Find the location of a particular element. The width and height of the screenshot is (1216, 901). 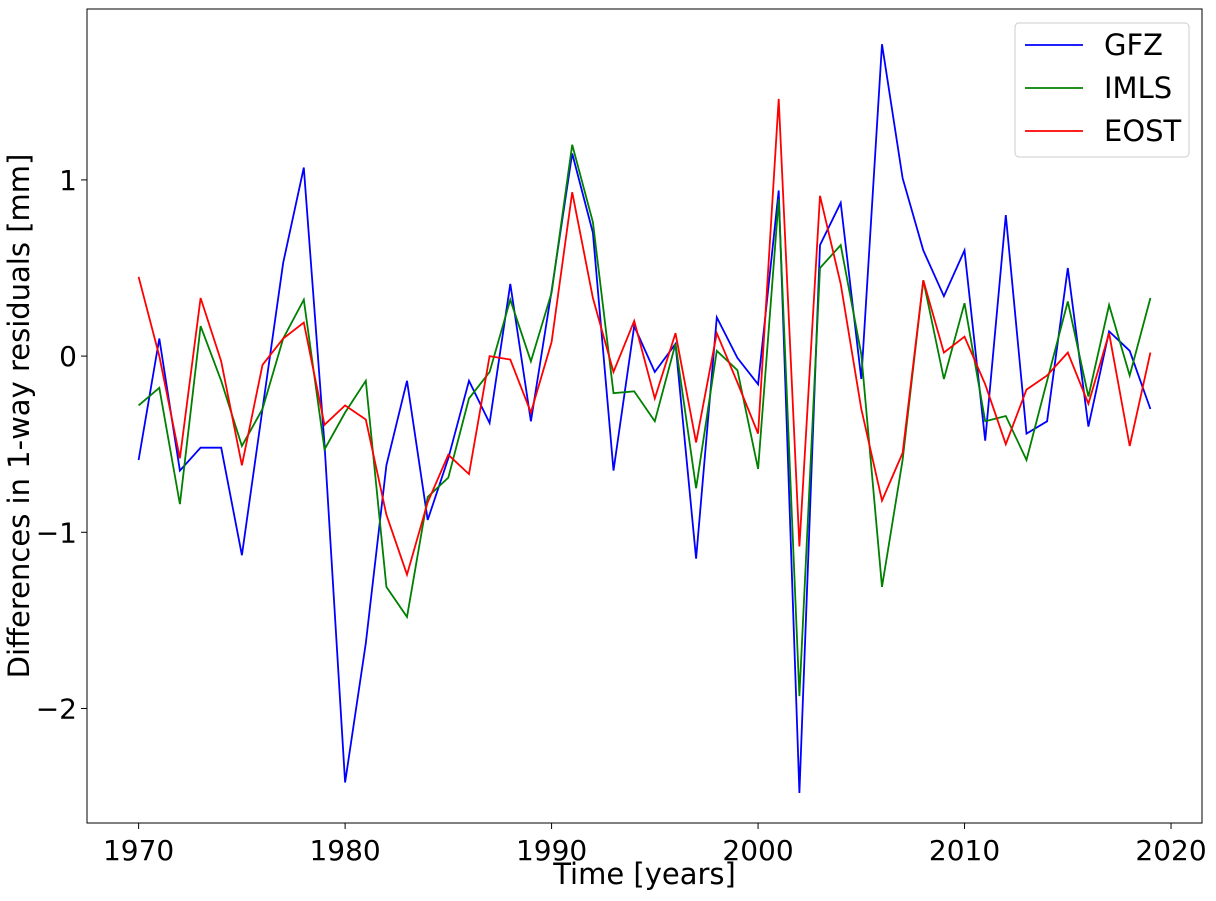

legend: GFZ IMLS EOST is located at coordinates (1102, 90).